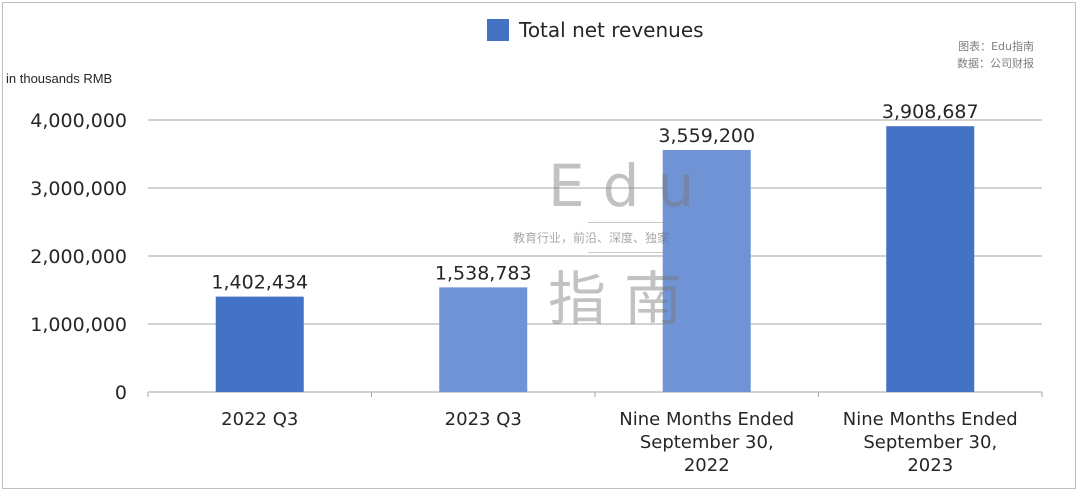 Image resolution: width=1080 pixels, height=493 pixels. I want to click on legend-swatch, so click(498, 30).